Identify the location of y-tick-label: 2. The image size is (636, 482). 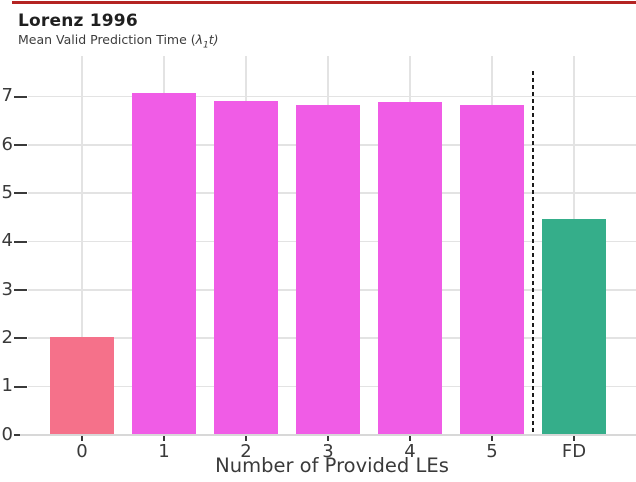
(7, 337).